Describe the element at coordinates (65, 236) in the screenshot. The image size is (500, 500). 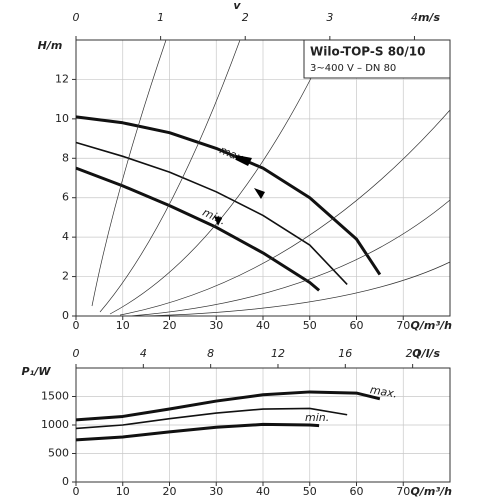
I see `y-tick-label: 4` at that location.